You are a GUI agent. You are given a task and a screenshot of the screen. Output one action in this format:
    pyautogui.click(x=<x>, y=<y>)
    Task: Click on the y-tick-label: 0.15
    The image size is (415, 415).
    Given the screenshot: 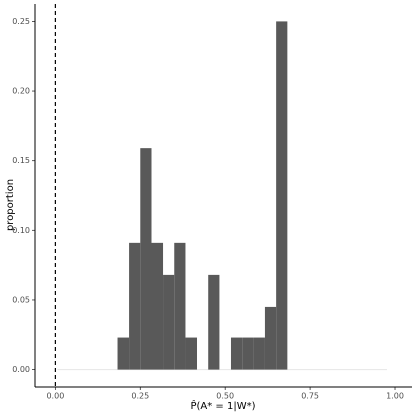 What is the action you would take?
    pyautogui.click(x=21, y=160)
    